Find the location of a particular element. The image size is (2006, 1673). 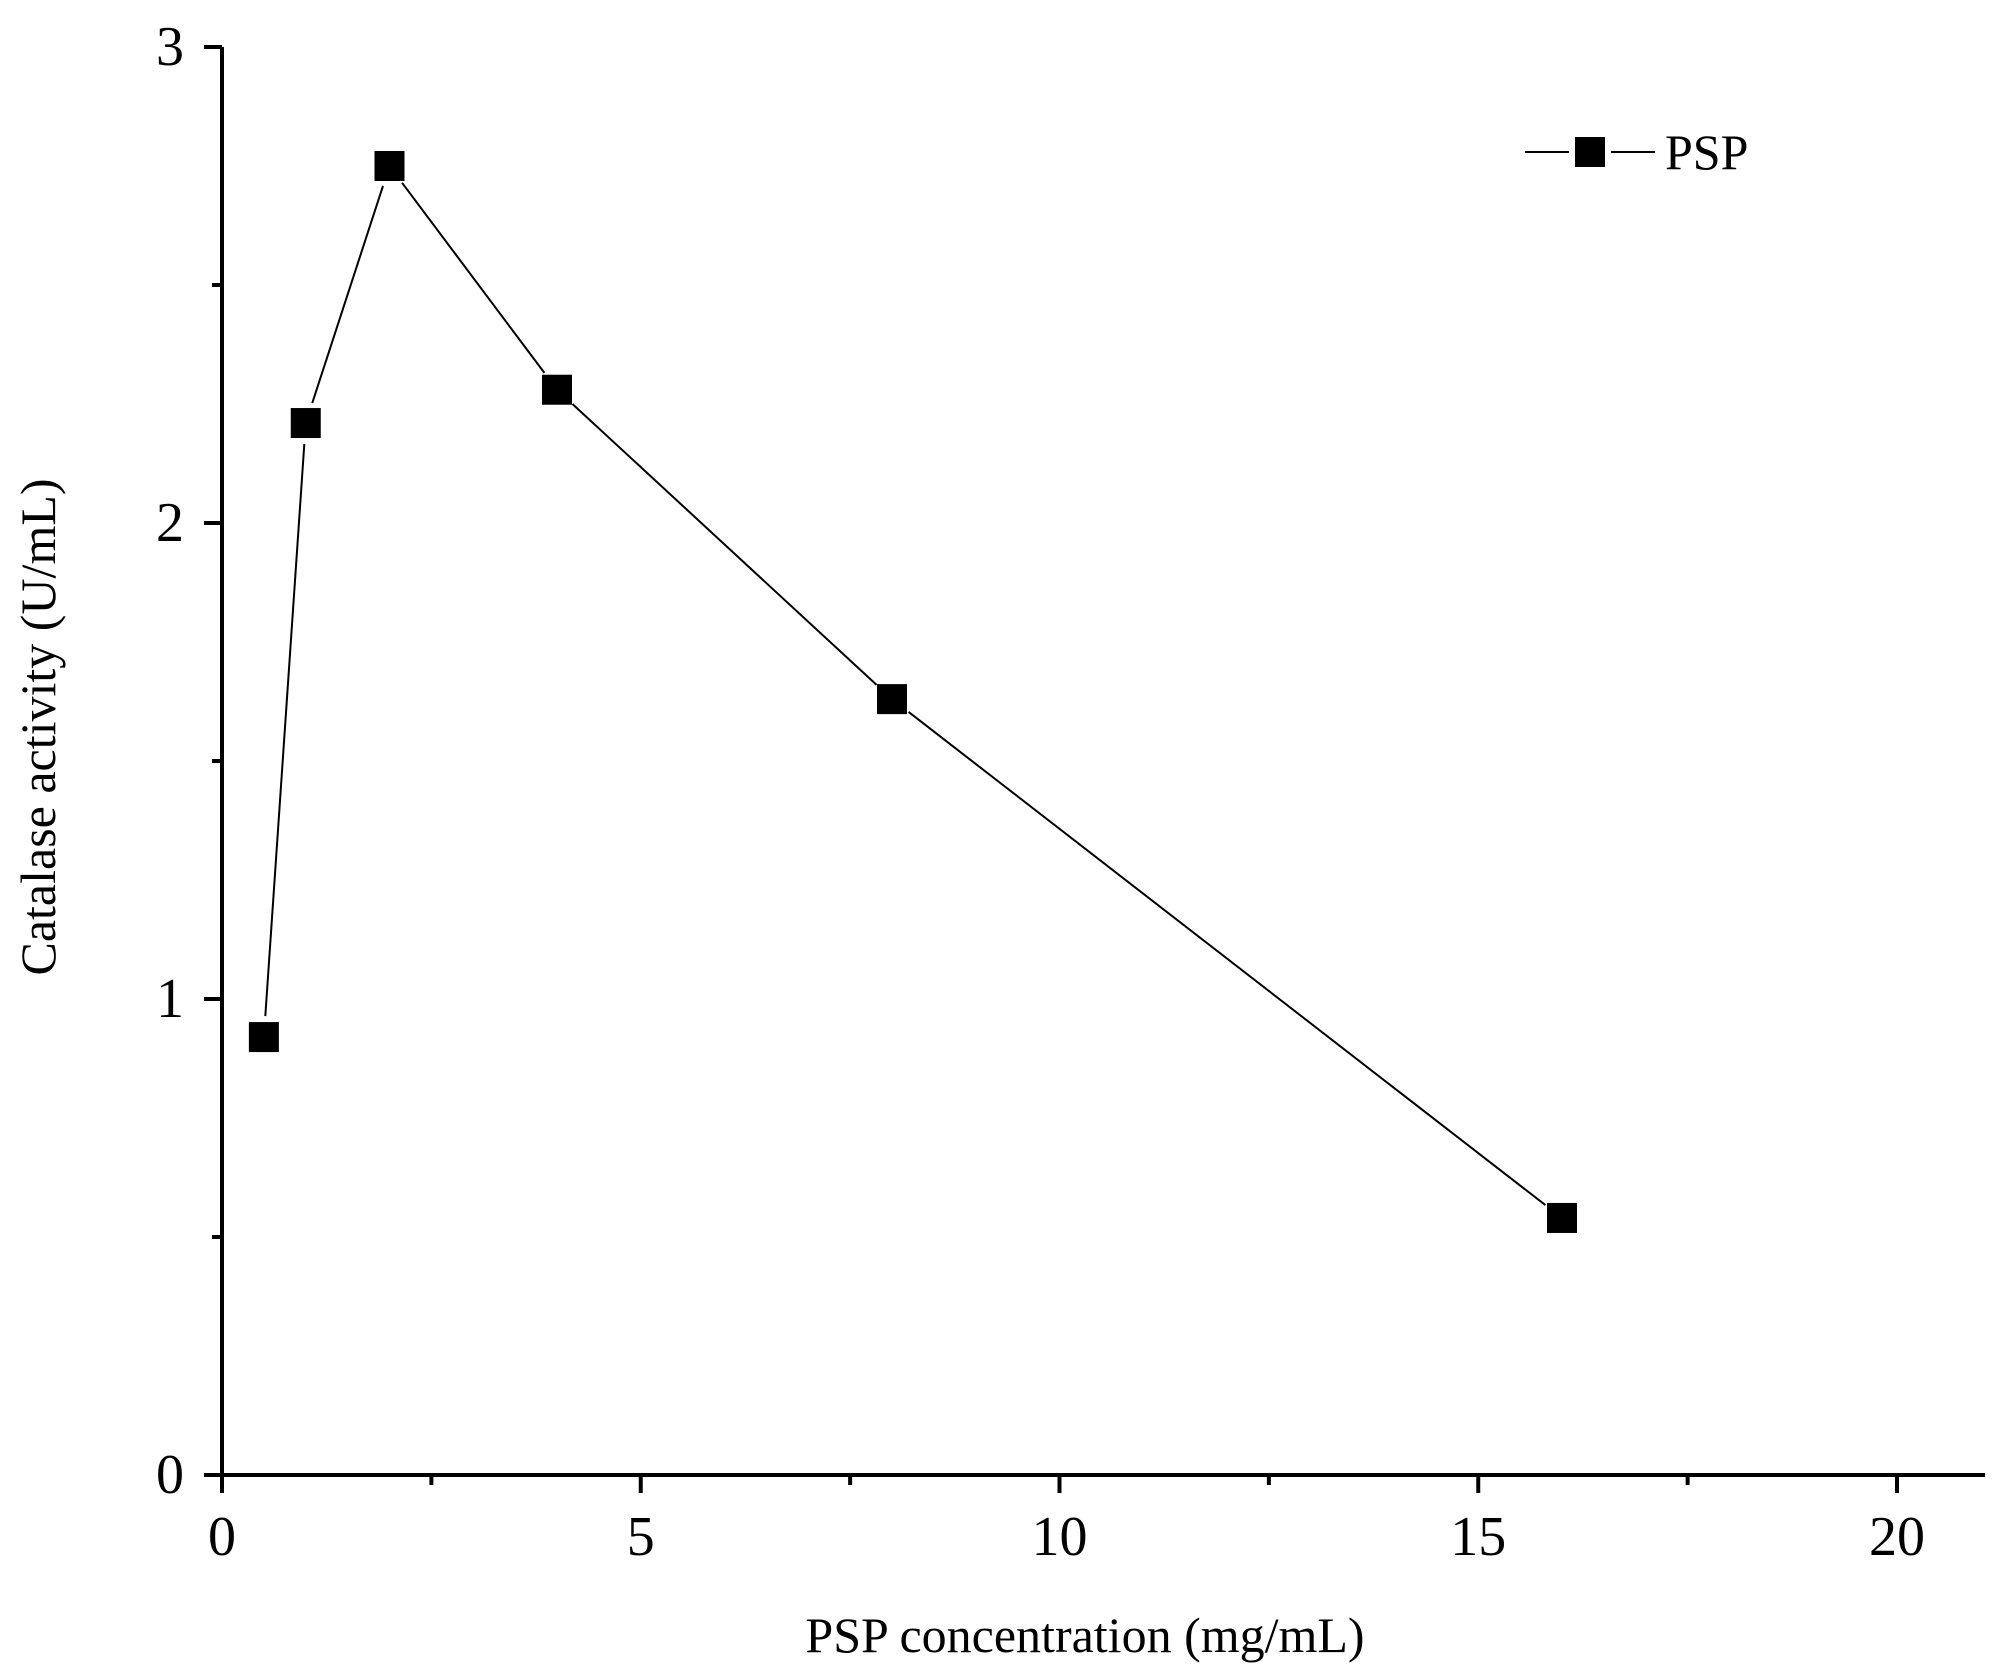

legend-marker is located at coordinates (1590, 152).